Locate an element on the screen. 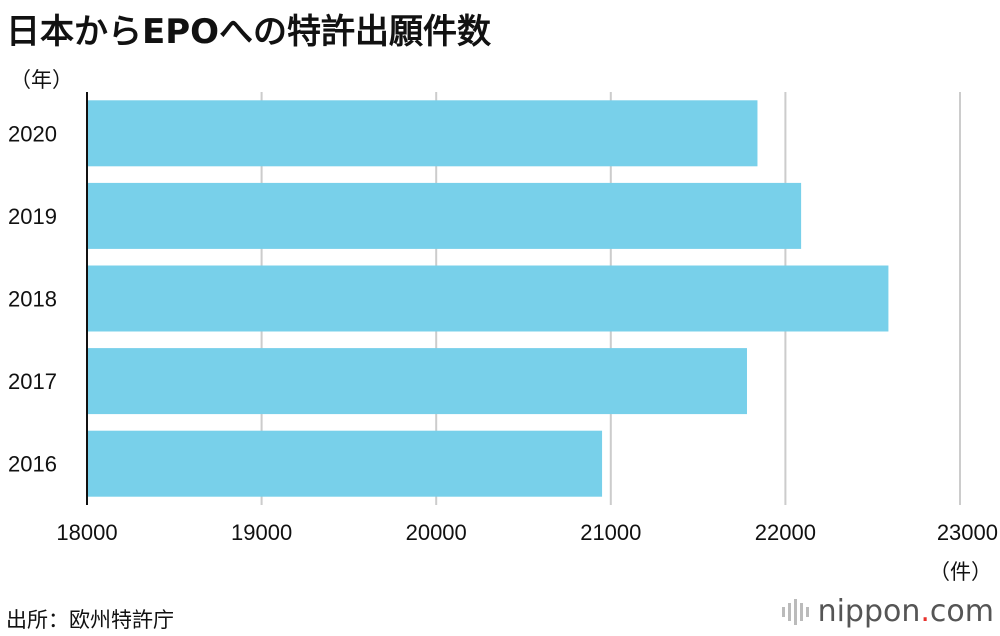  bar-2017 is located at coordinates (417, 381).